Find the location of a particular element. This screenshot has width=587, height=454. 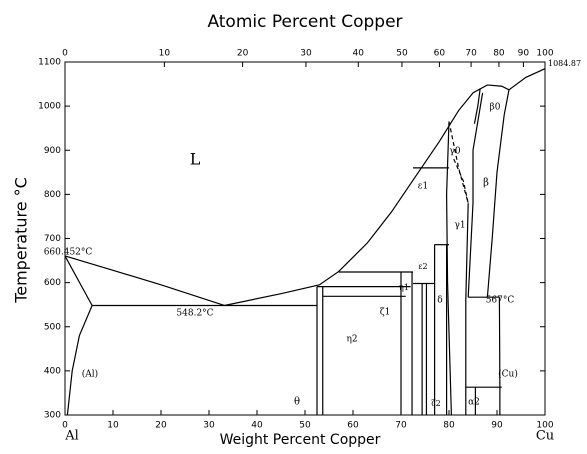

annotation: 548.2°C is located at coordinates (194, 314).